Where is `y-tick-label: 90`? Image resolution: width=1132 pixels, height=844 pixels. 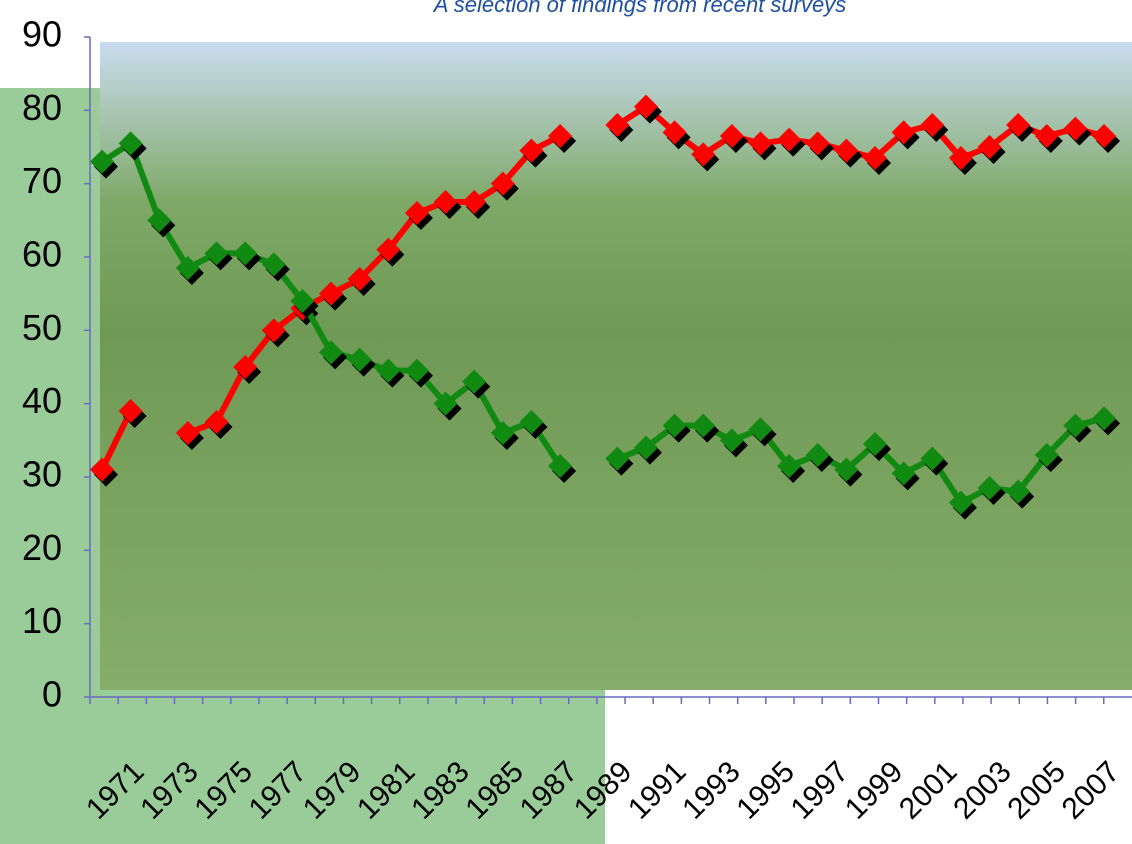 y-tick-label: 90 is located at coordinates (42, 34).